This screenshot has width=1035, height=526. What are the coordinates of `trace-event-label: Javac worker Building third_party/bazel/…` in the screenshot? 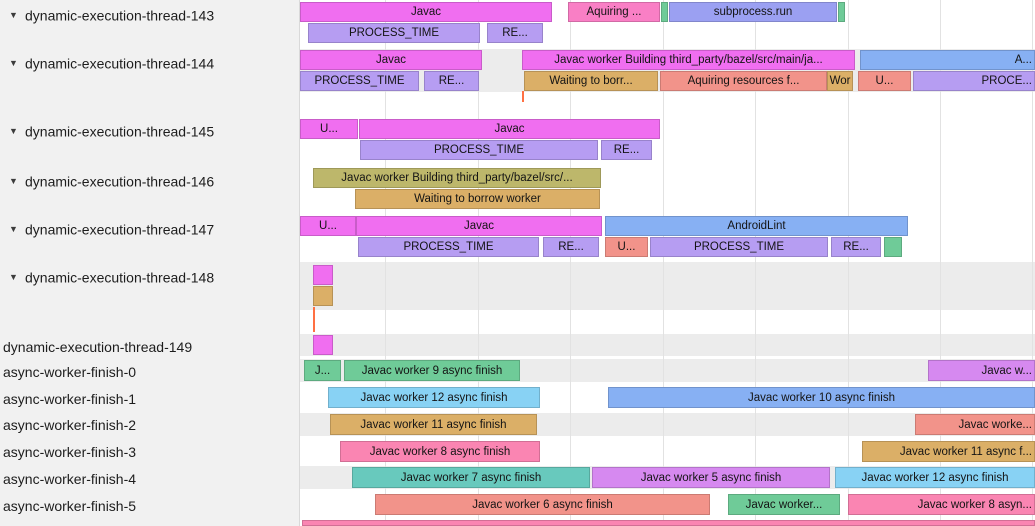 It's located at (688, 60).